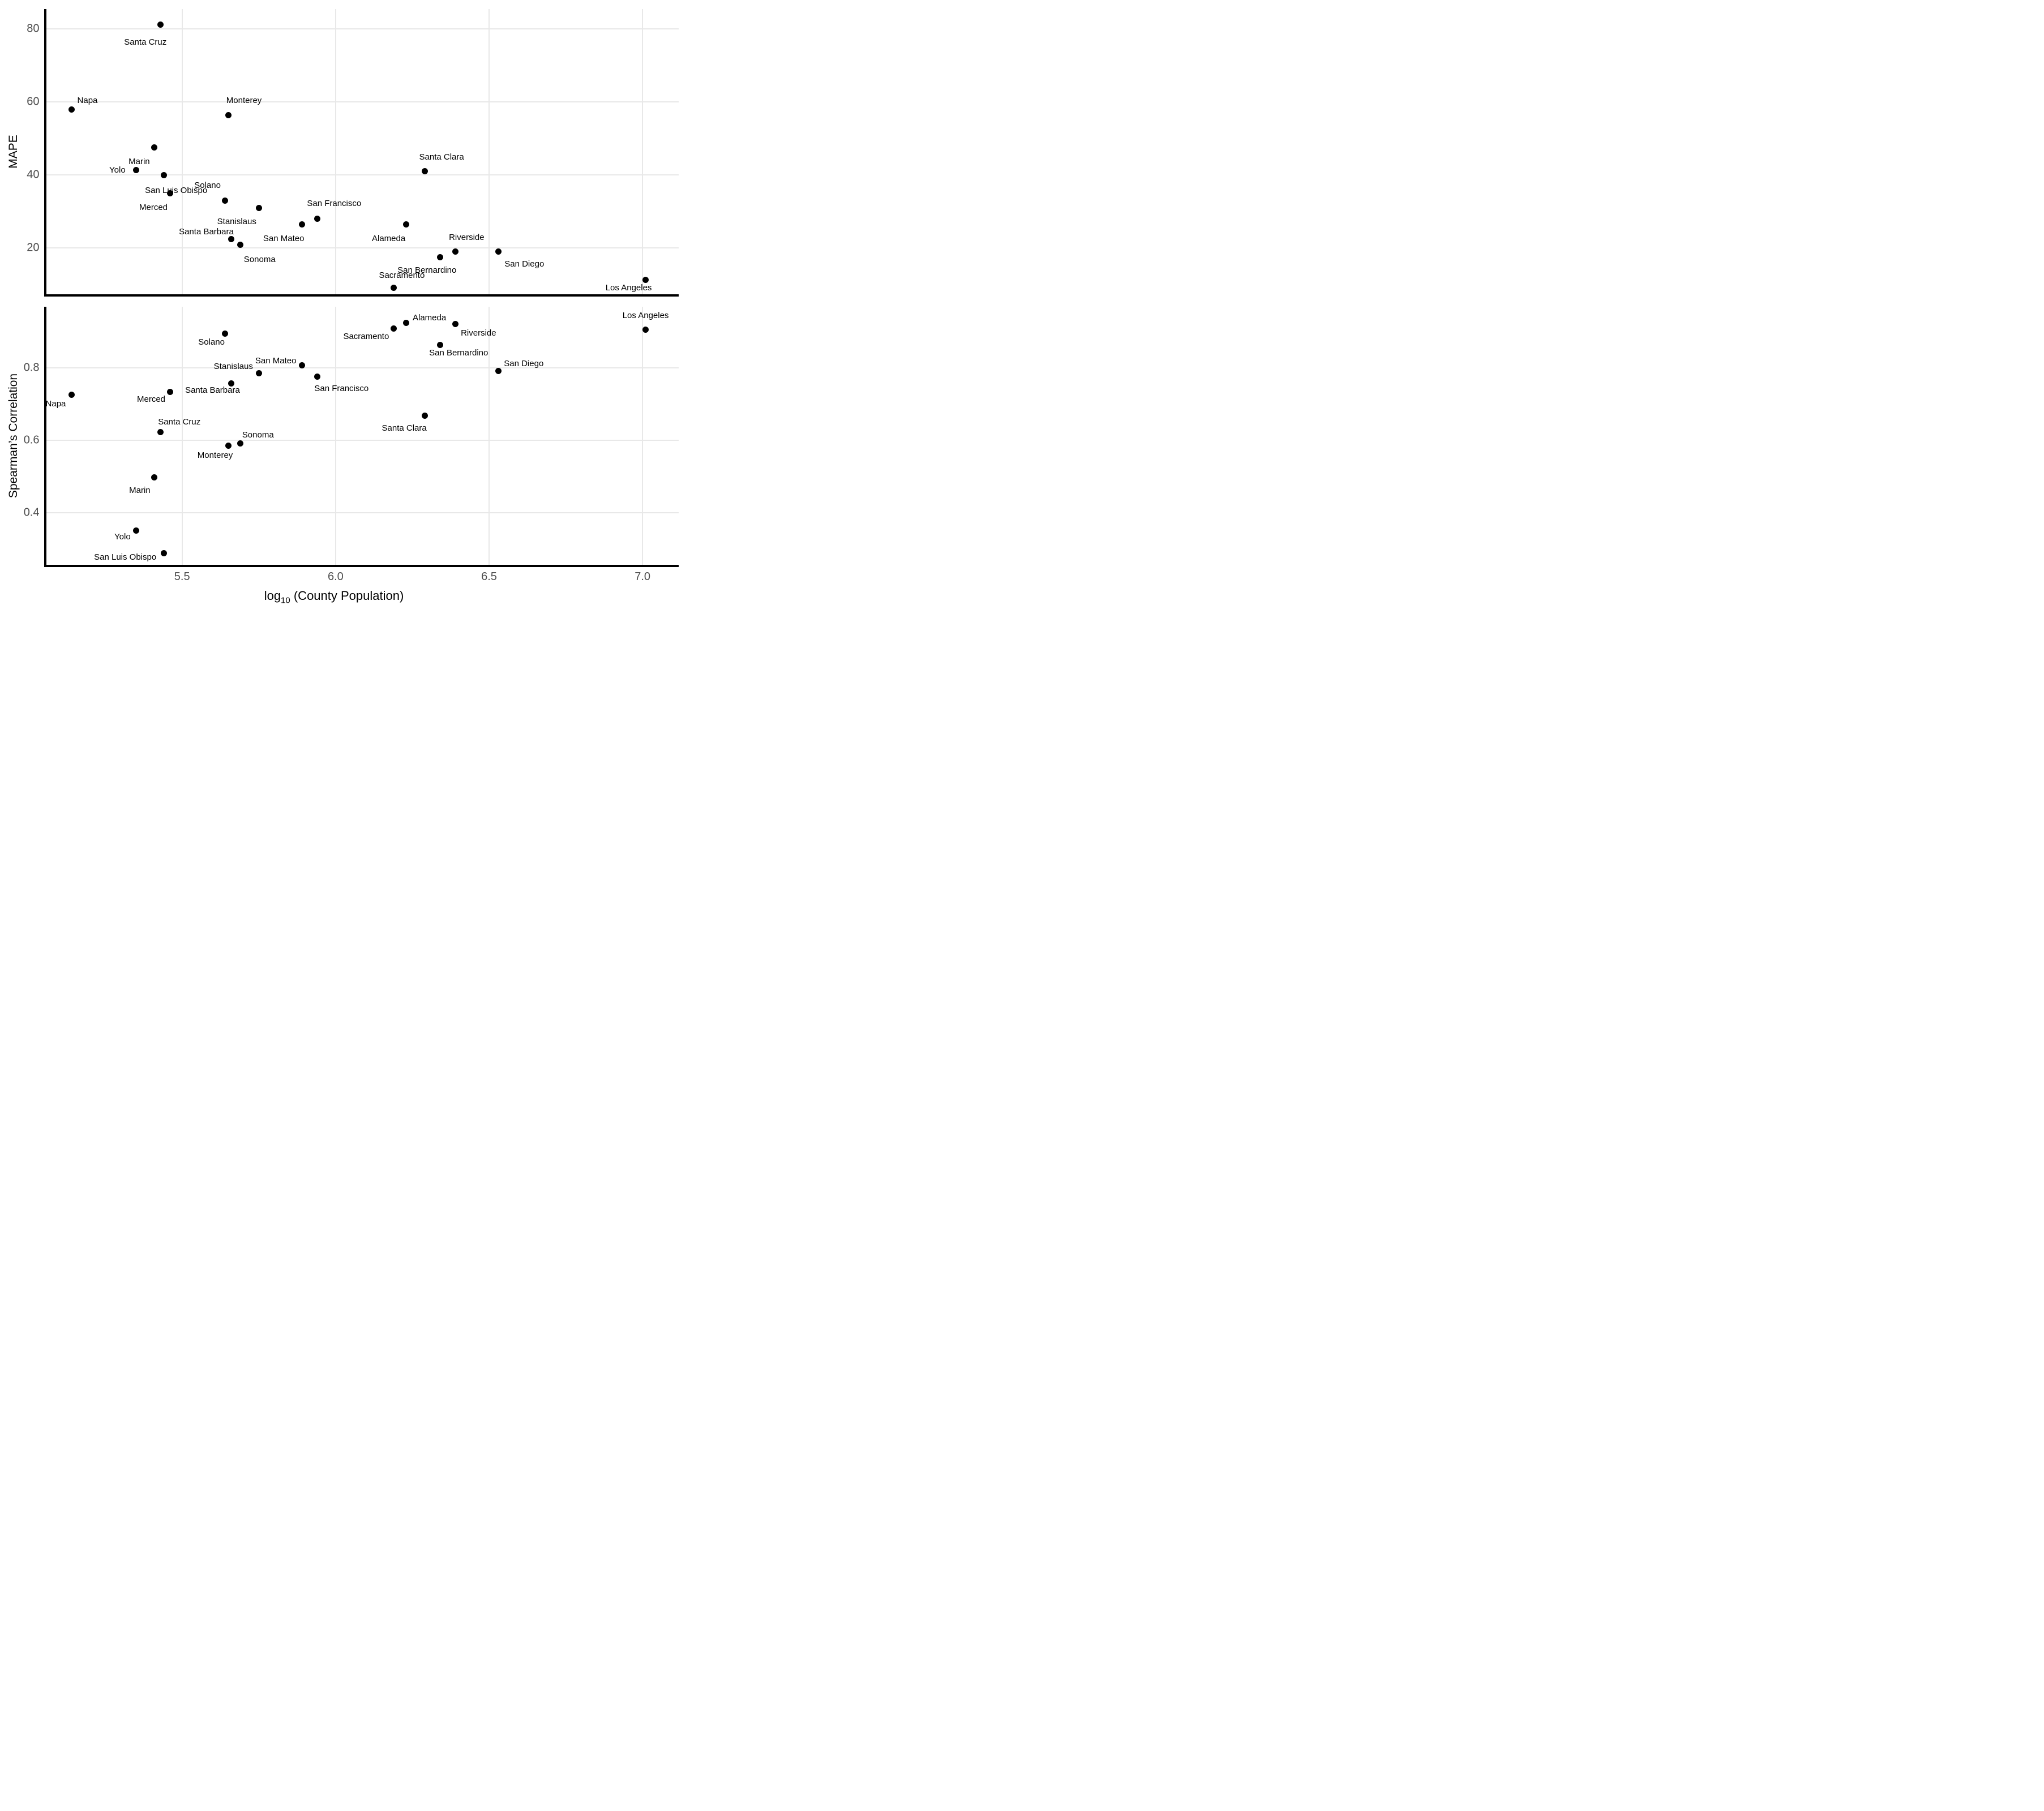  I want to click on x-axis-line-mape, so click(361, 295).